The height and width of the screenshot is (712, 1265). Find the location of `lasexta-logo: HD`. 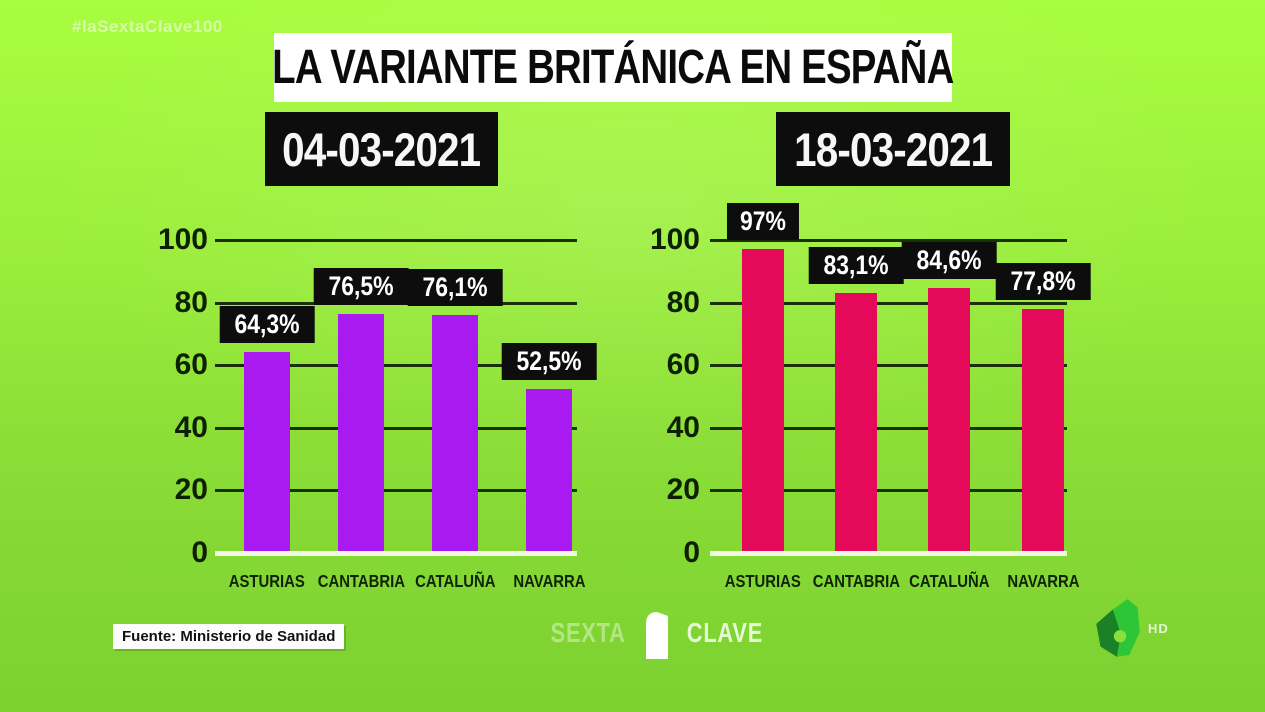

lasexta-logo: HD is located at coordinates (1142, 630).